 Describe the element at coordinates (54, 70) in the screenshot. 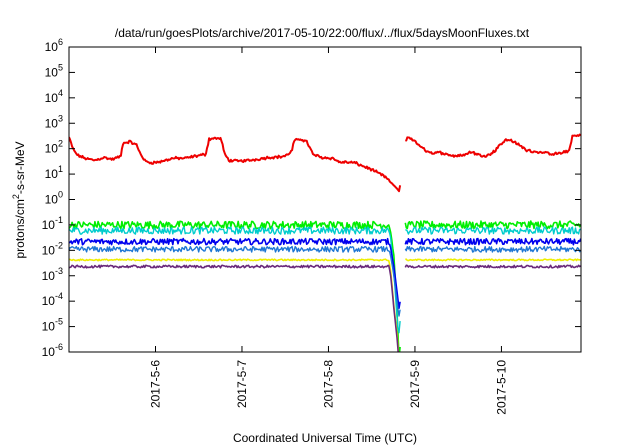

I see `y-tick-label: 10⁵` at that location.